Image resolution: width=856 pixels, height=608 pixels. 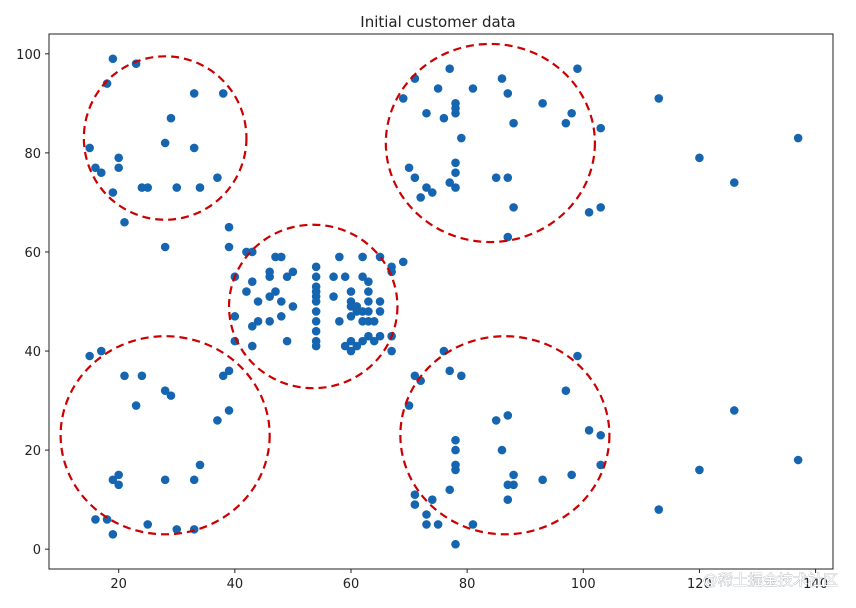 I want to click on x-tick-label: 60, so click(x=351, y=584).